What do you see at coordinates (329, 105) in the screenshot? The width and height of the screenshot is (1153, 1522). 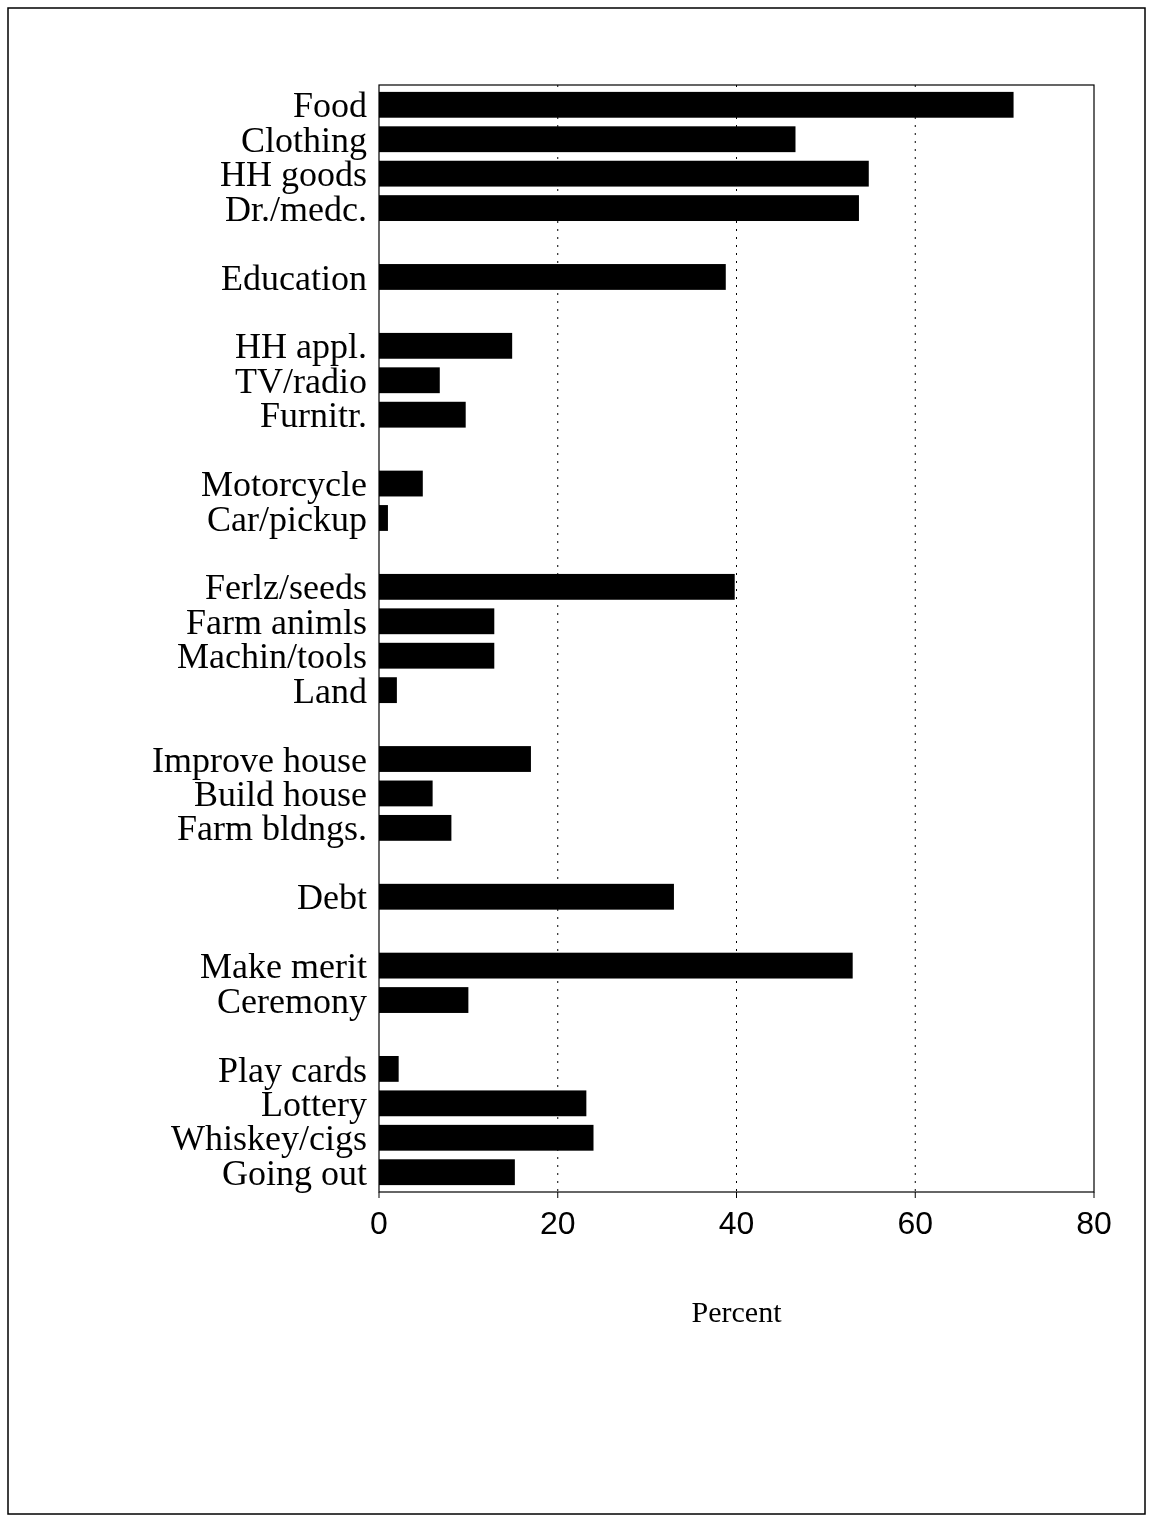 I see `y-tick-label: Food` at bounding box center [329, 105].